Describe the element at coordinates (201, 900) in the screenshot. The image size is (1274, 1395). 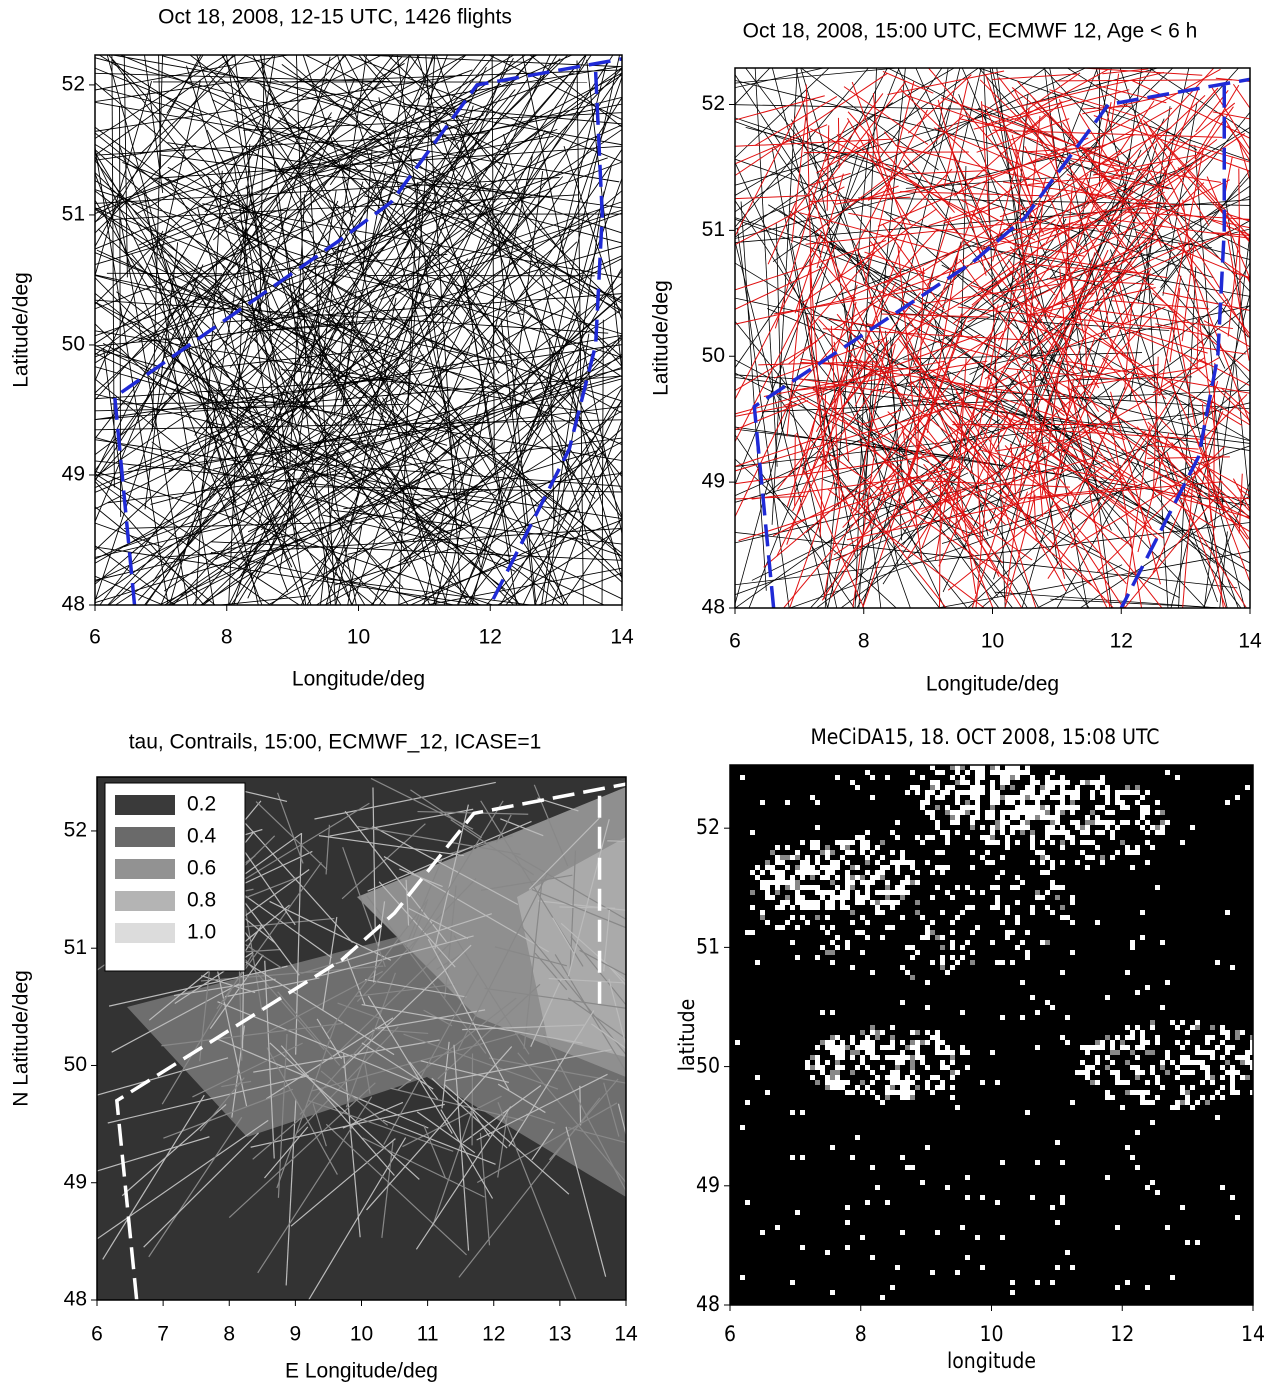
I see `legend-label: 0.8` at that location.